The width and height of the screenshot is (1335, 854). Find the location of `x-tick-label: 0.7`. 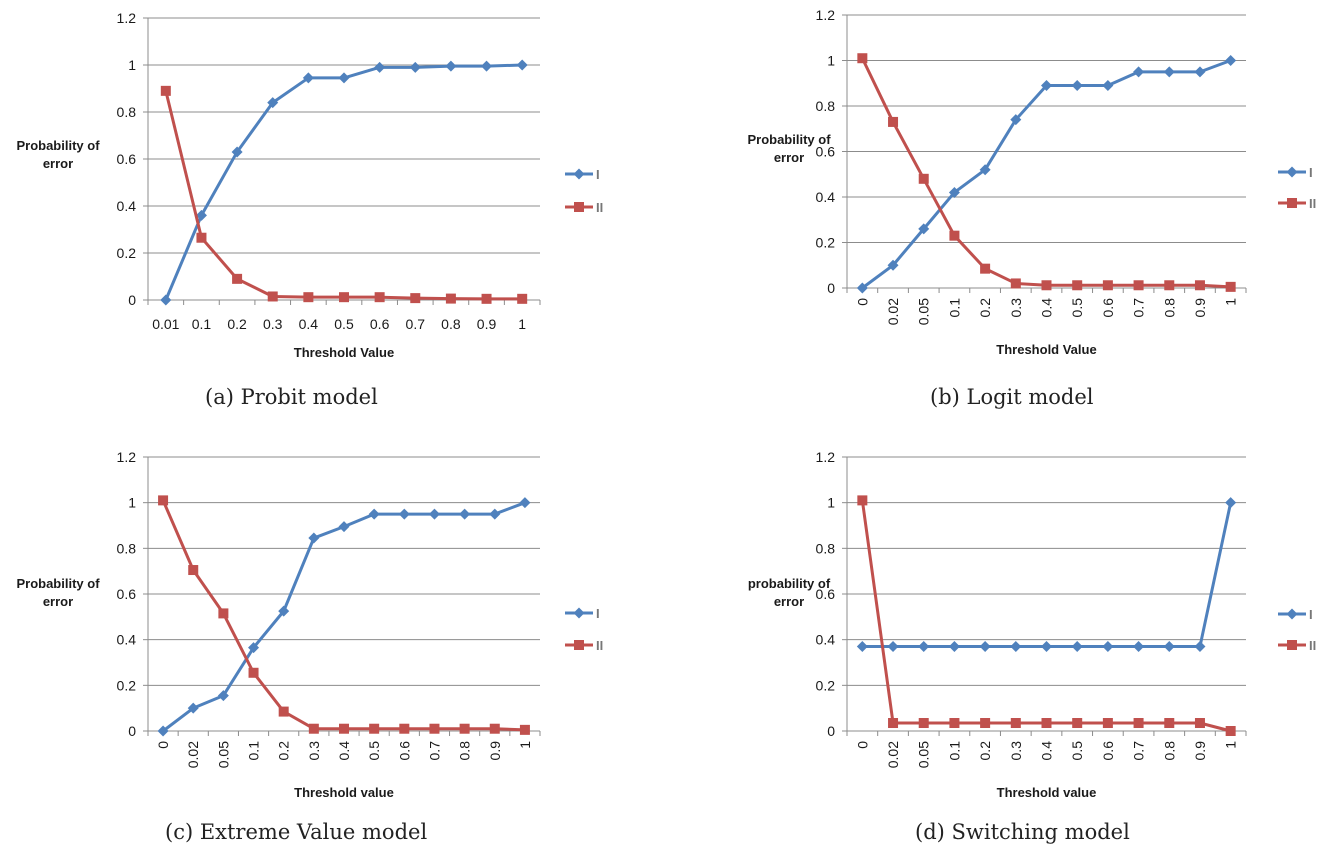

x-tick-label: 0.7 is located at coordinates (1139, 308).